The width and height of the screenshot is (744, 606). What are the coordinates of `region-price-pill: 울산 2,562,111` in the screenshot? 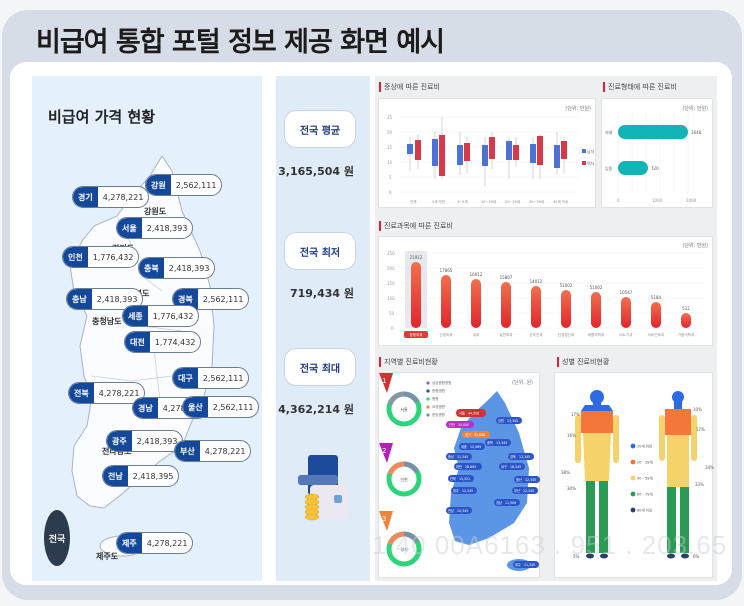 It's located at (221, 407).